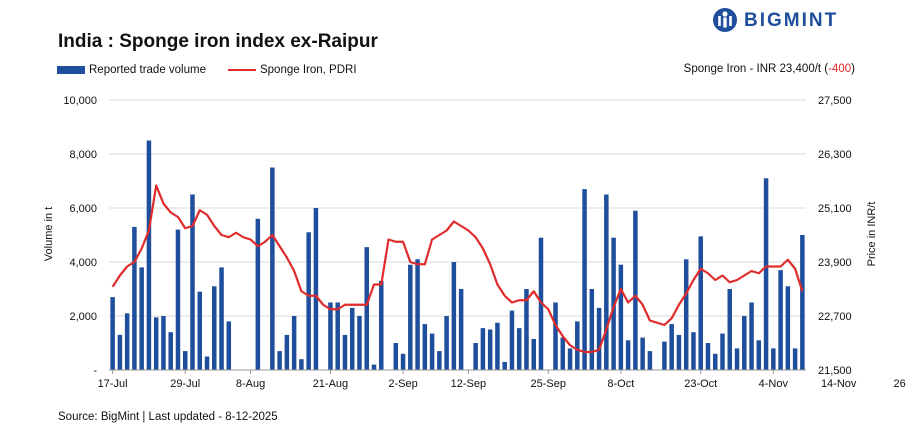  What do you see at coordinates (468, 384) in the screenshot?
I see `x-tick-label: 12-Sep` at bounding box center [468, 384].